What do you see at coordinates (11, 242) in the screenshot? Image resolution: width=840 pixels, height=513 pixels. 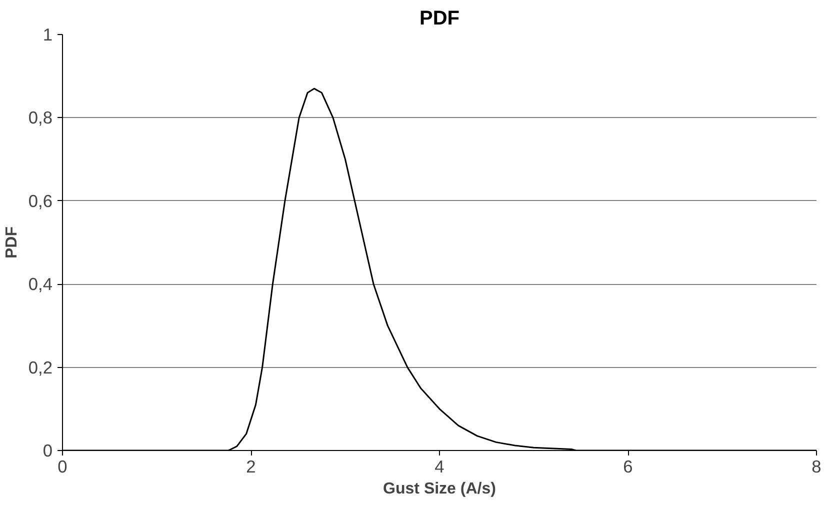 I see `y-axis-title: PDF` at bounding box center [11, 242].